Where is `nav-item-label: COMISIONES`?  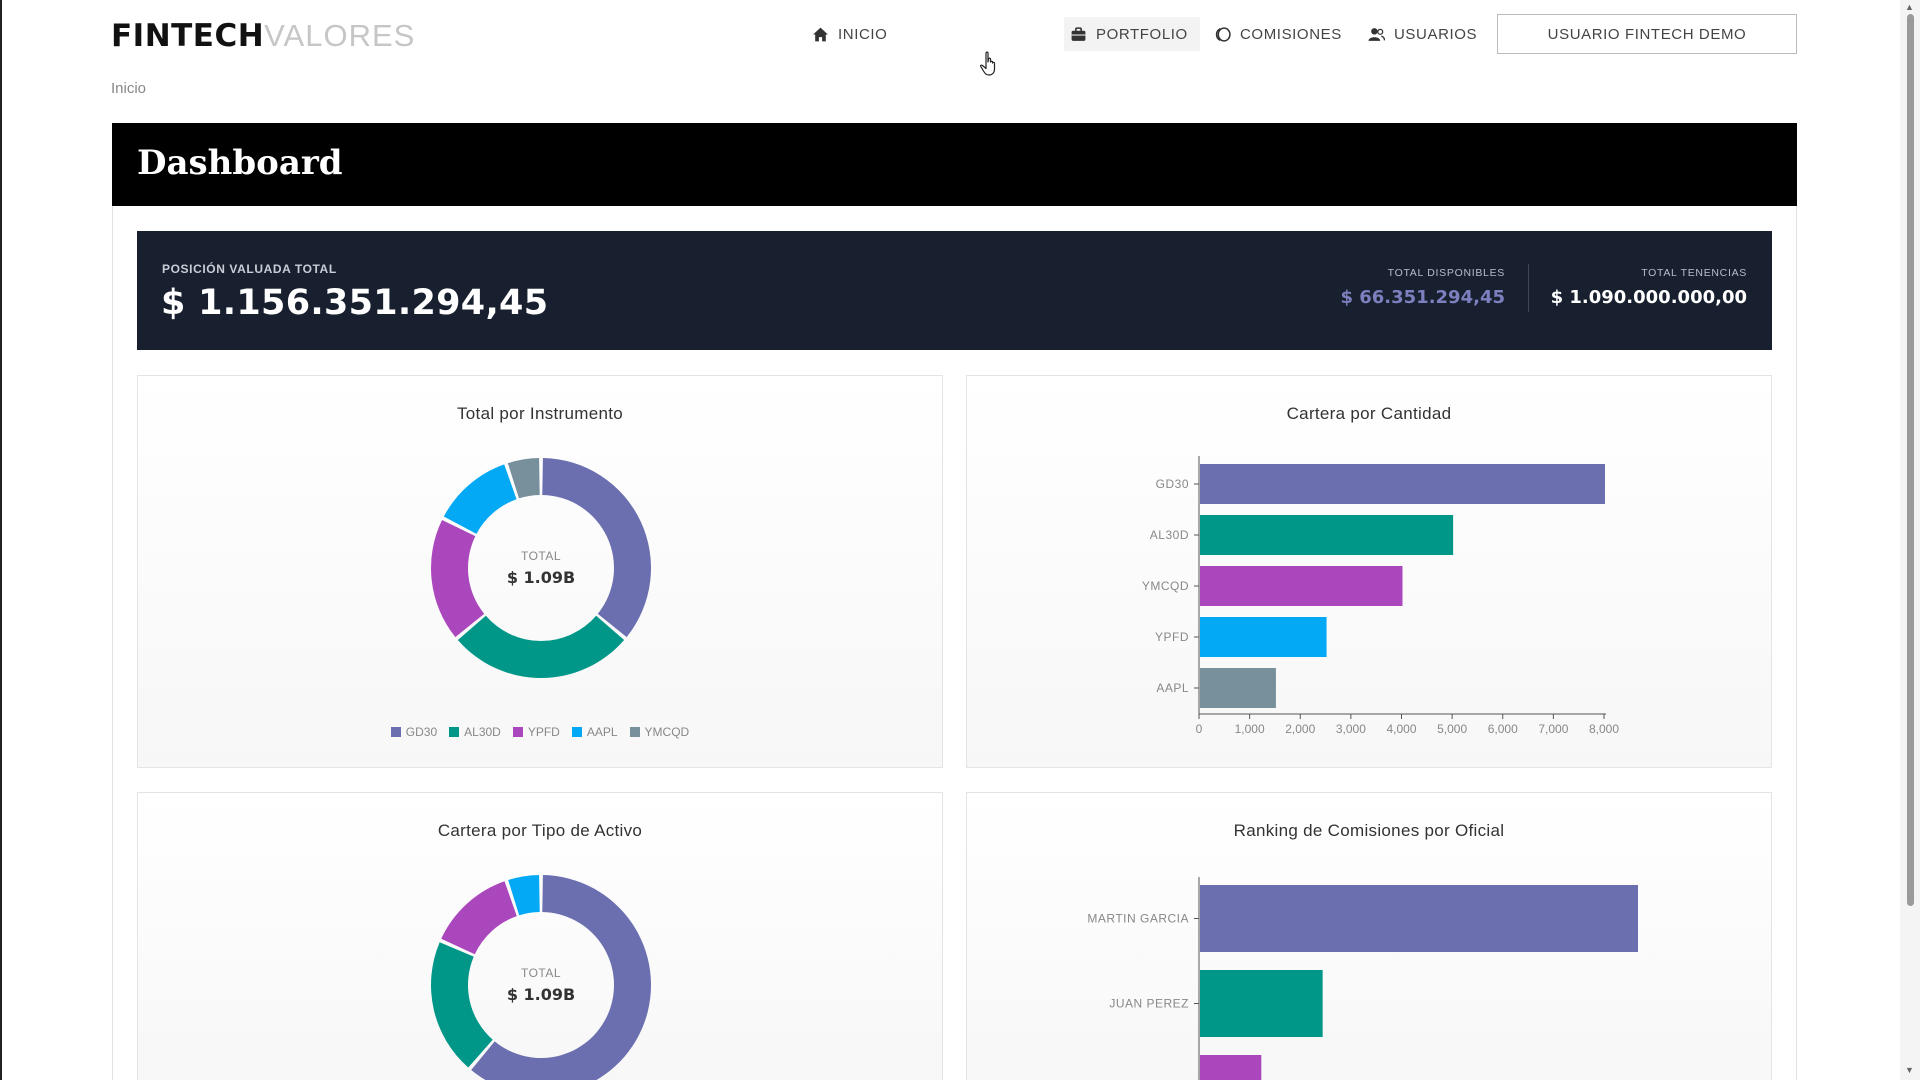 nav-item-label: COMISIONES is located at coordinates (1291, 34).